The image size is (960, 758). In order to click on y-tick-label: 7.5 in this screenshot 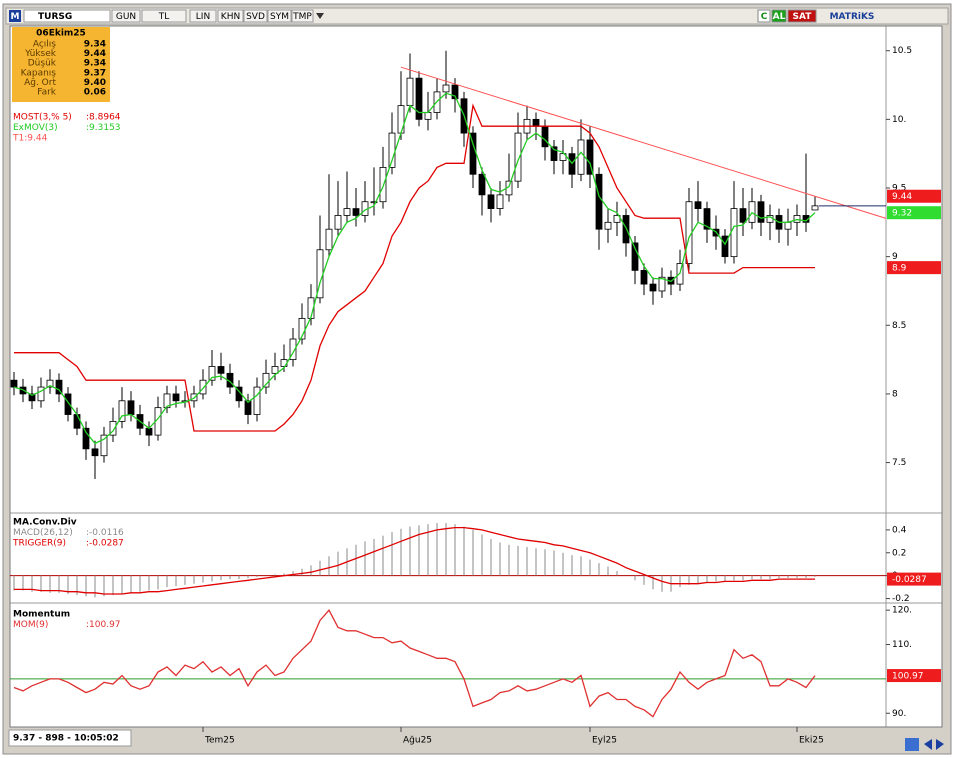, I will do `click(899, 463)`.